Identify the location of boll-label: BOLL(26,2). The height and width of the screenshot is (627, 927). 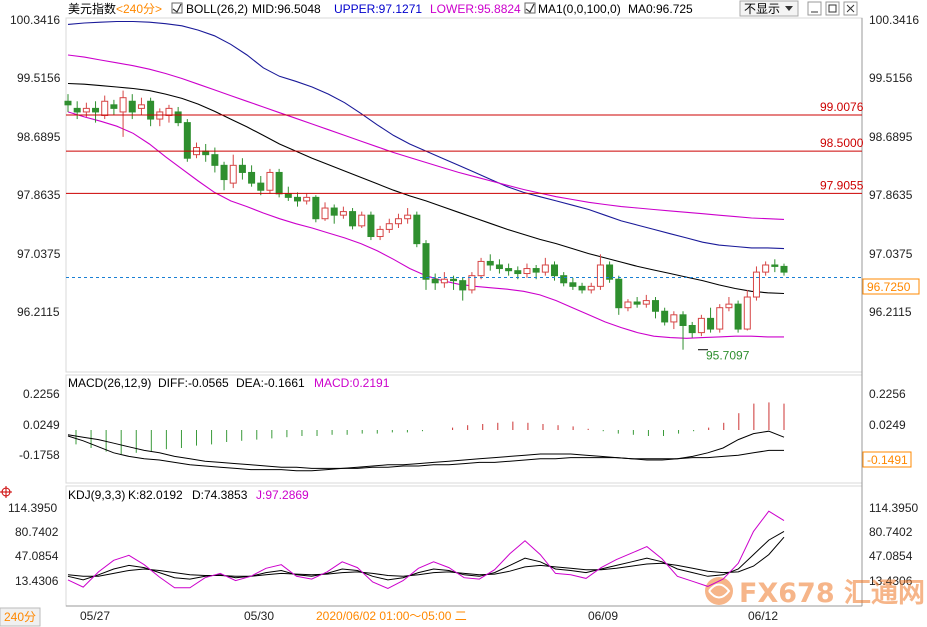
(217, 9).